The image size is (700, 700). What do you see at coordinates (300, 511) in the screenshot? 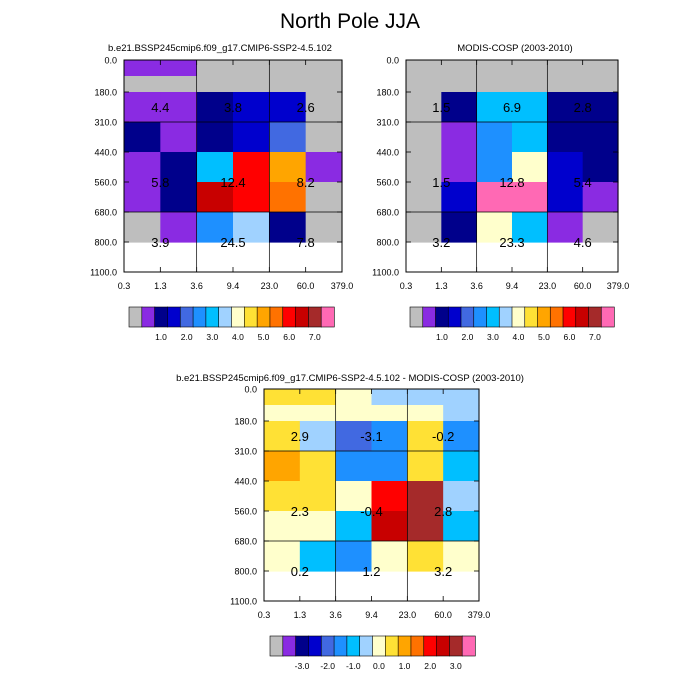
I see `data-label: 2.3` at bounding box center [300, 511].